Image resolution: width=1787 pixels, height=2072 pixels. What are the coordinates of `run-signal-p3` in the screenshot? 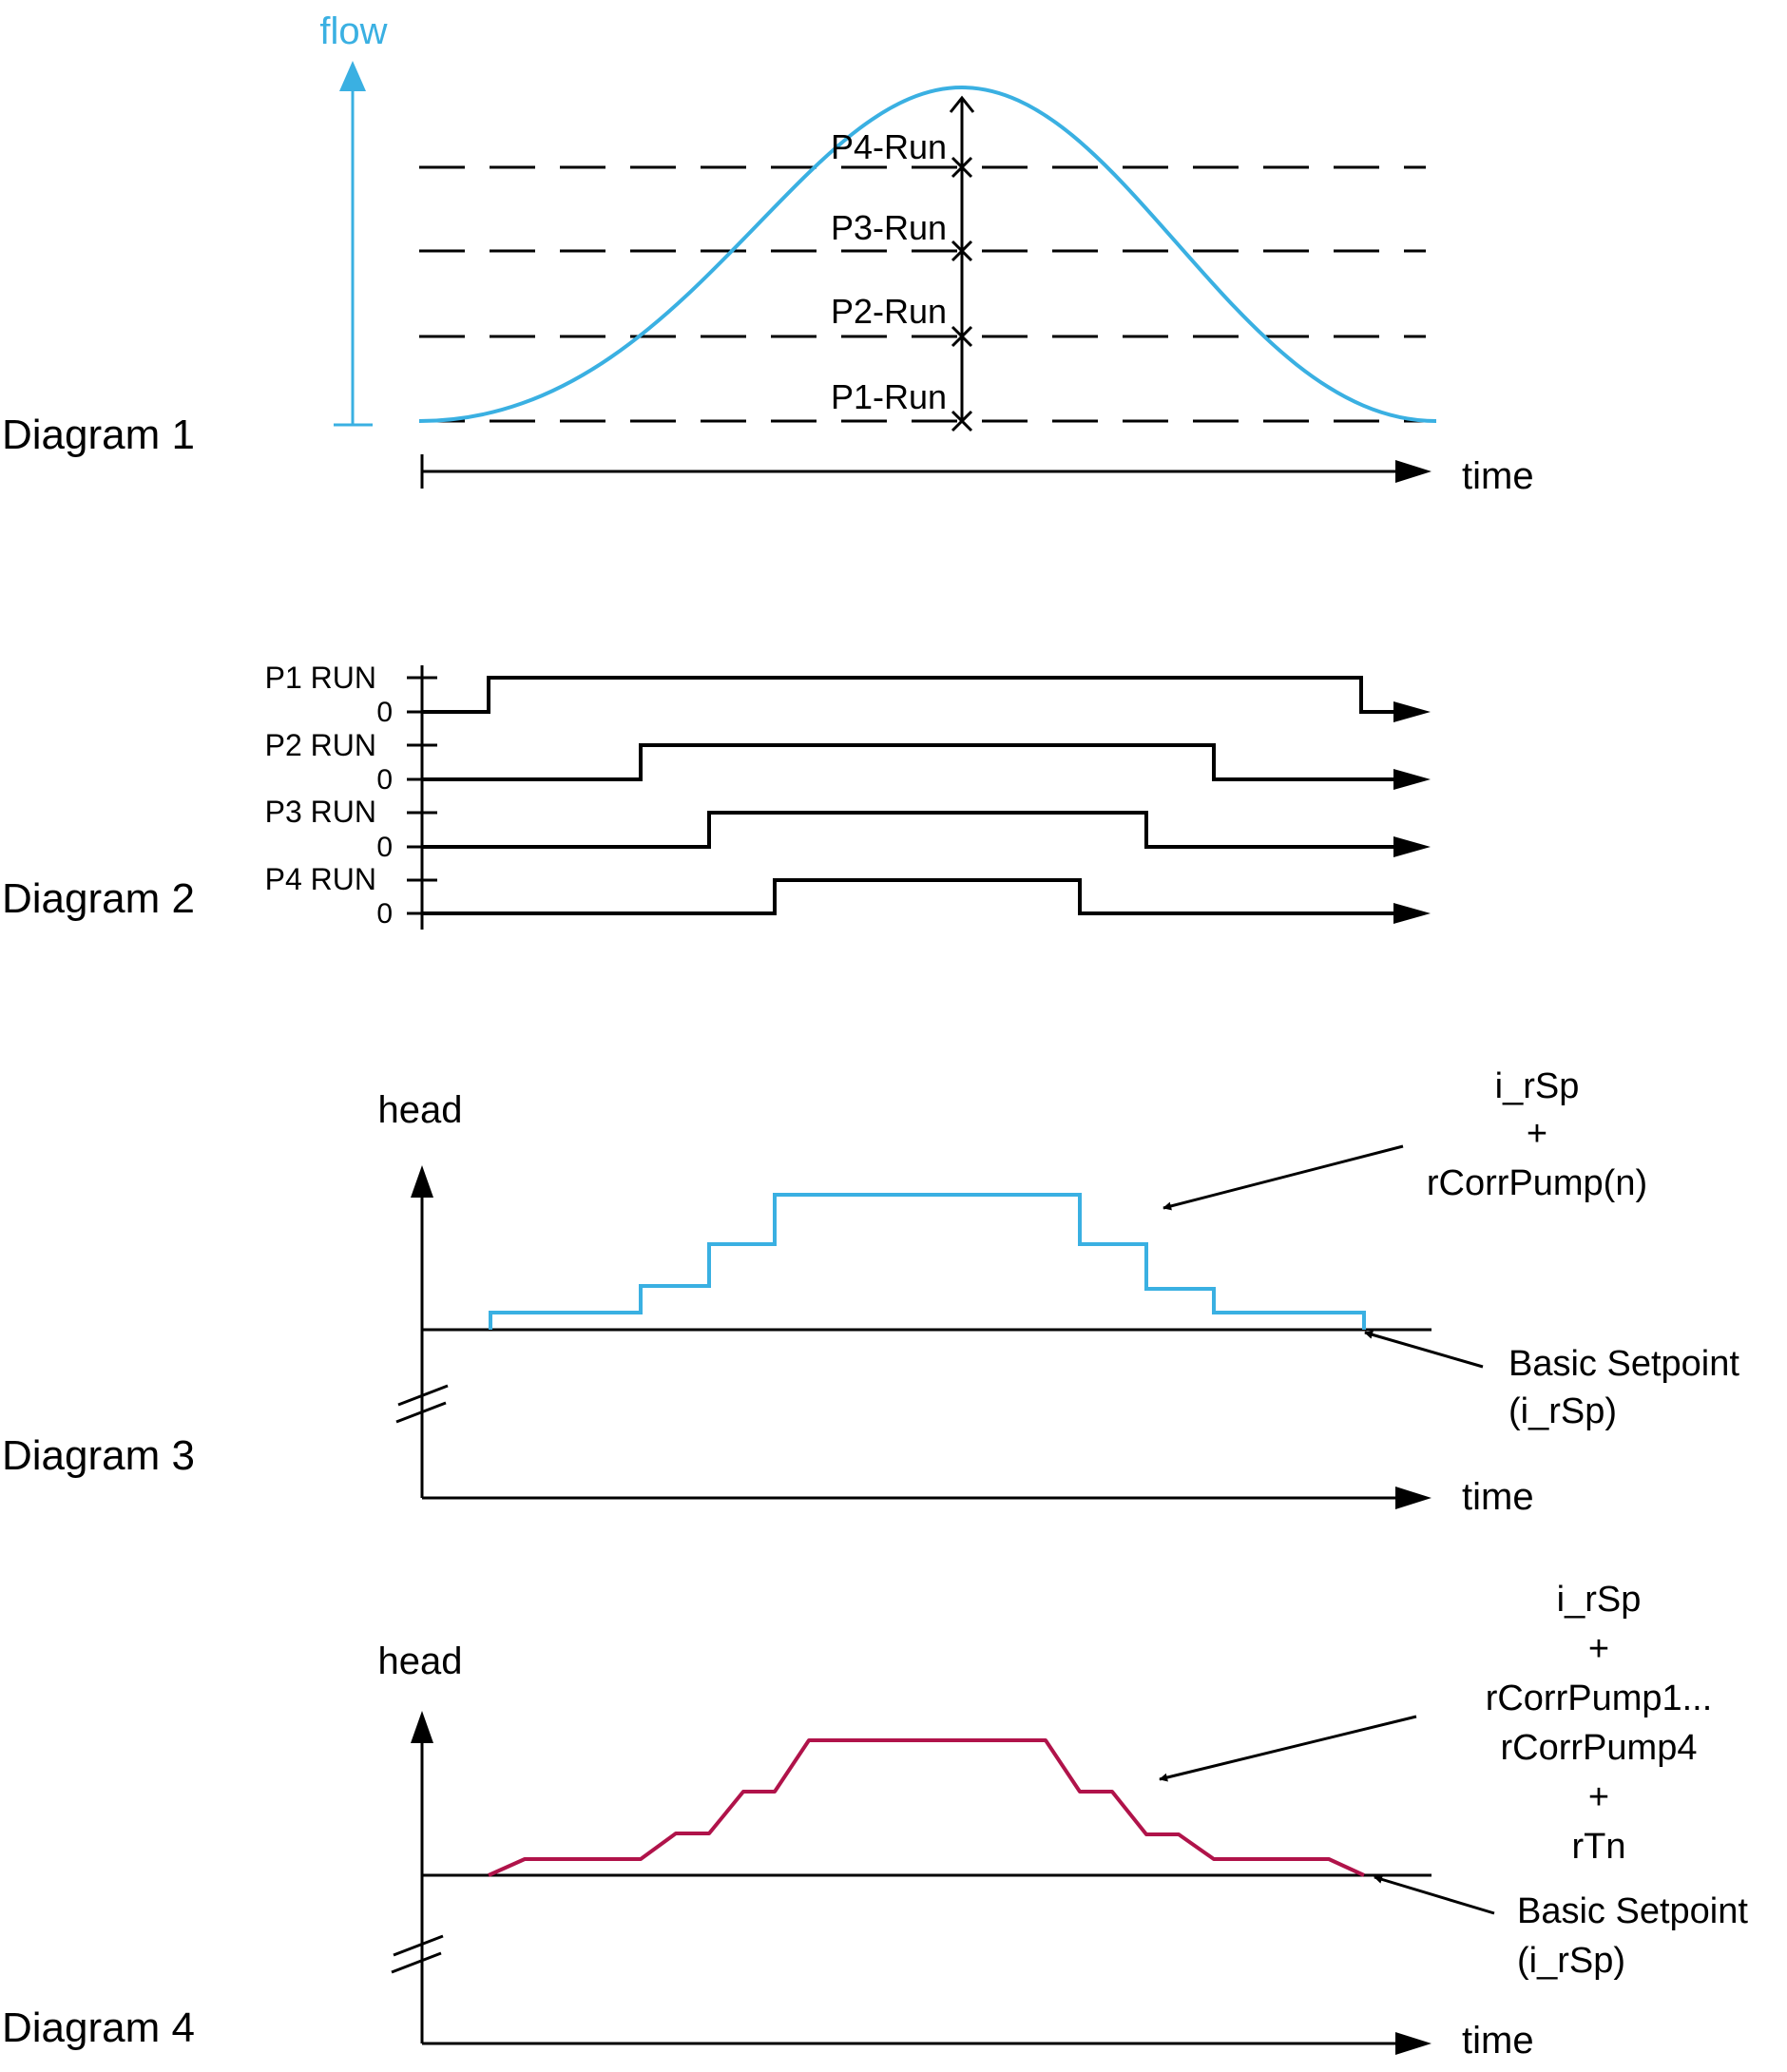 It's located at (909, 830).